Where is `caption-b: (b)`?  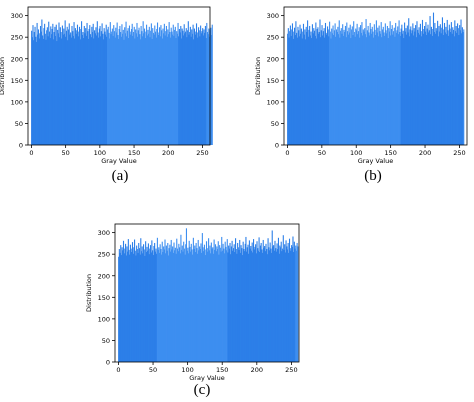 caption-b: (b) is located at coordinates (373, 176).